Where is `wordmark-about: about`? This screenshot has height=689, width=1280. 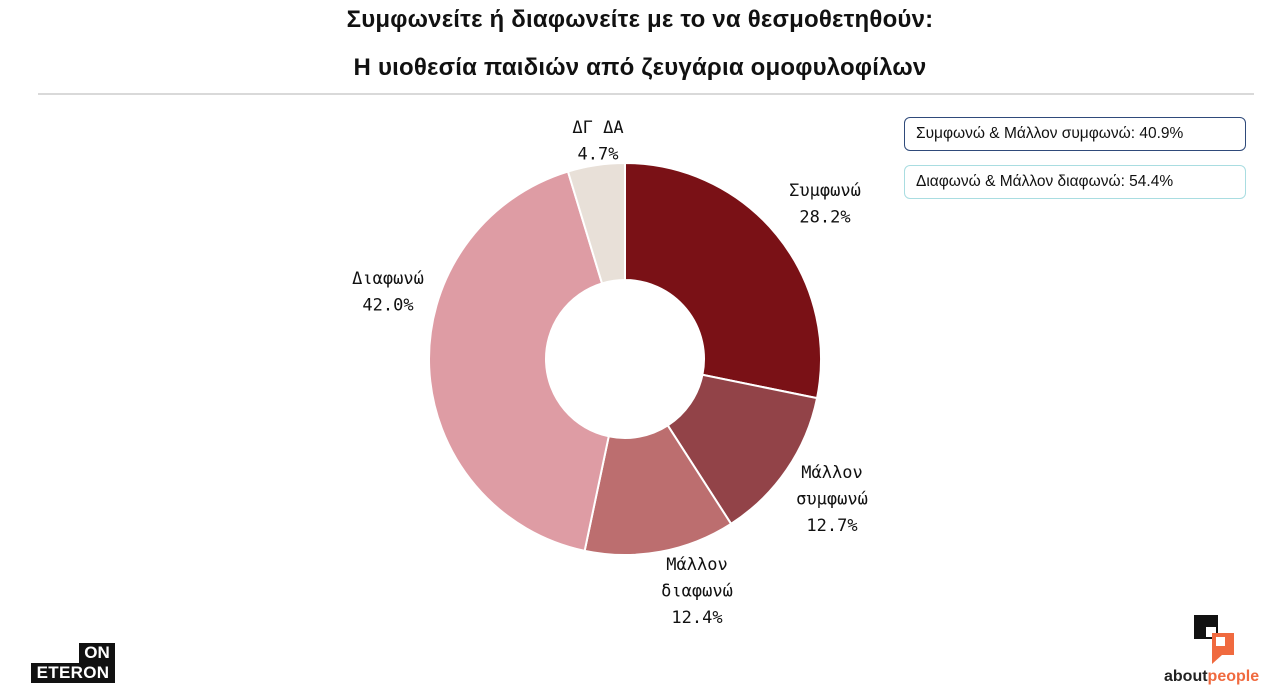 wordmark-about: about is located at coordinates (1186, 676).